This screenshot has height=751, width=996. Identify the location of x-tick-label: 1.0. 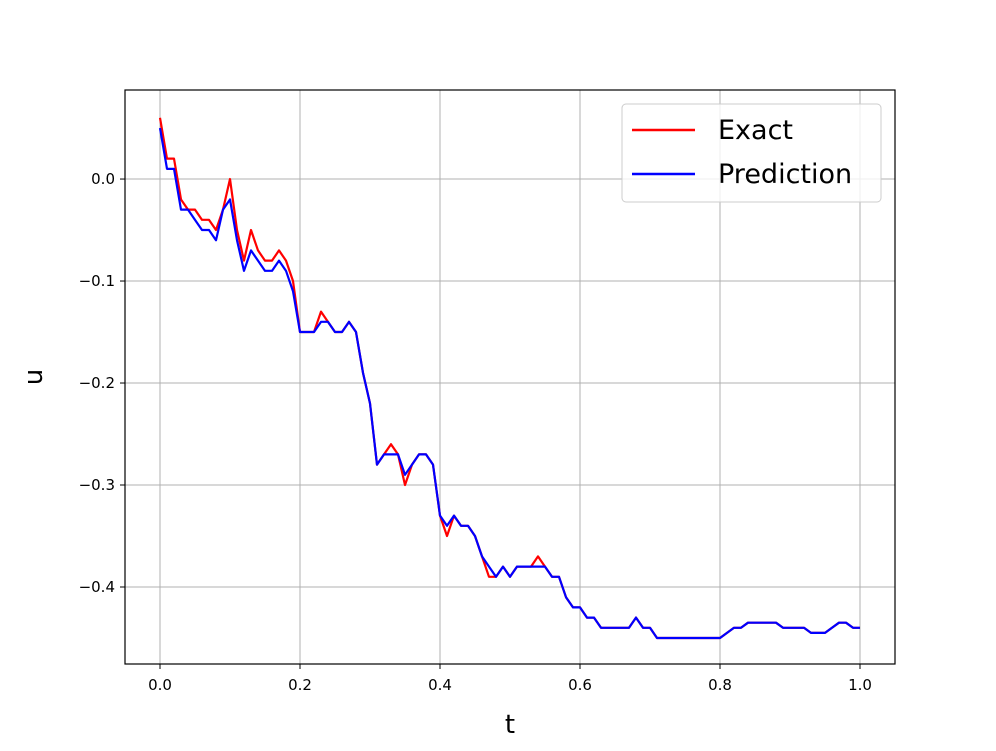
(860, 685).